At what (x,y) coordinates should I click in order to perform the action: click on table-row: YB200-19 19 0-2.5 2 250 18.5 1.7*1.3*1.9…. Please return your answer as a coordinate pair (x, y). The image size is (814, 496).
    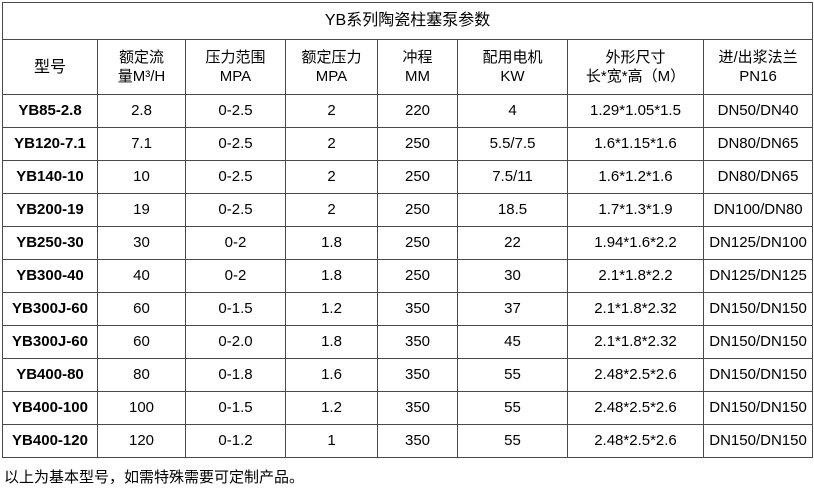
    Looking at the image, I should click on (408, 210).